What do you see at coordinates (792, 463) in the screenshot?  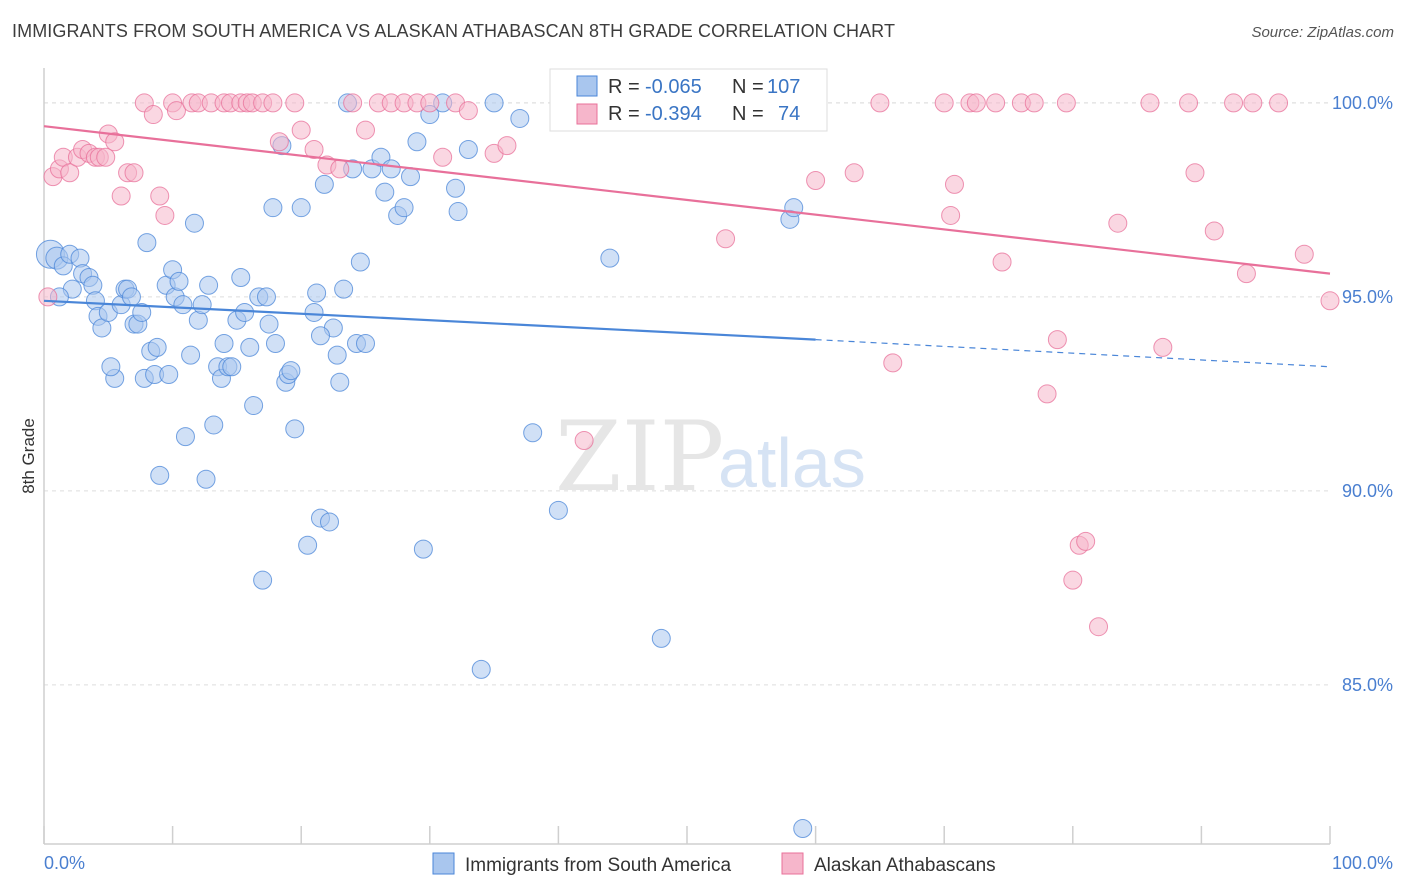 I see `watermark-atlas: atlas` at bounding box center [792, 463].